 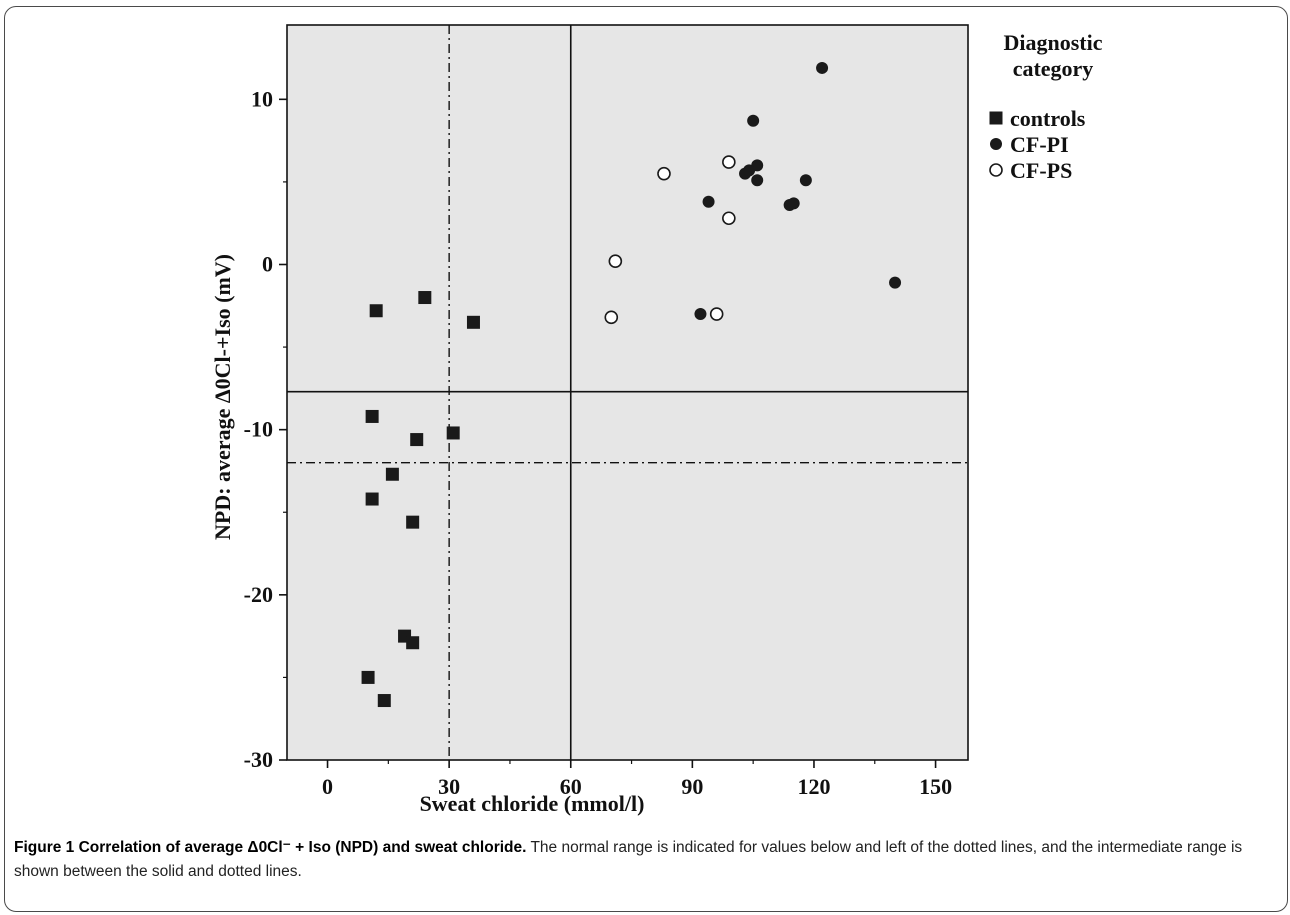 What do you see at coordinates (996, 118) in the screenshot?
I see `legend-marker-controls` at bounding box center [996, 118].